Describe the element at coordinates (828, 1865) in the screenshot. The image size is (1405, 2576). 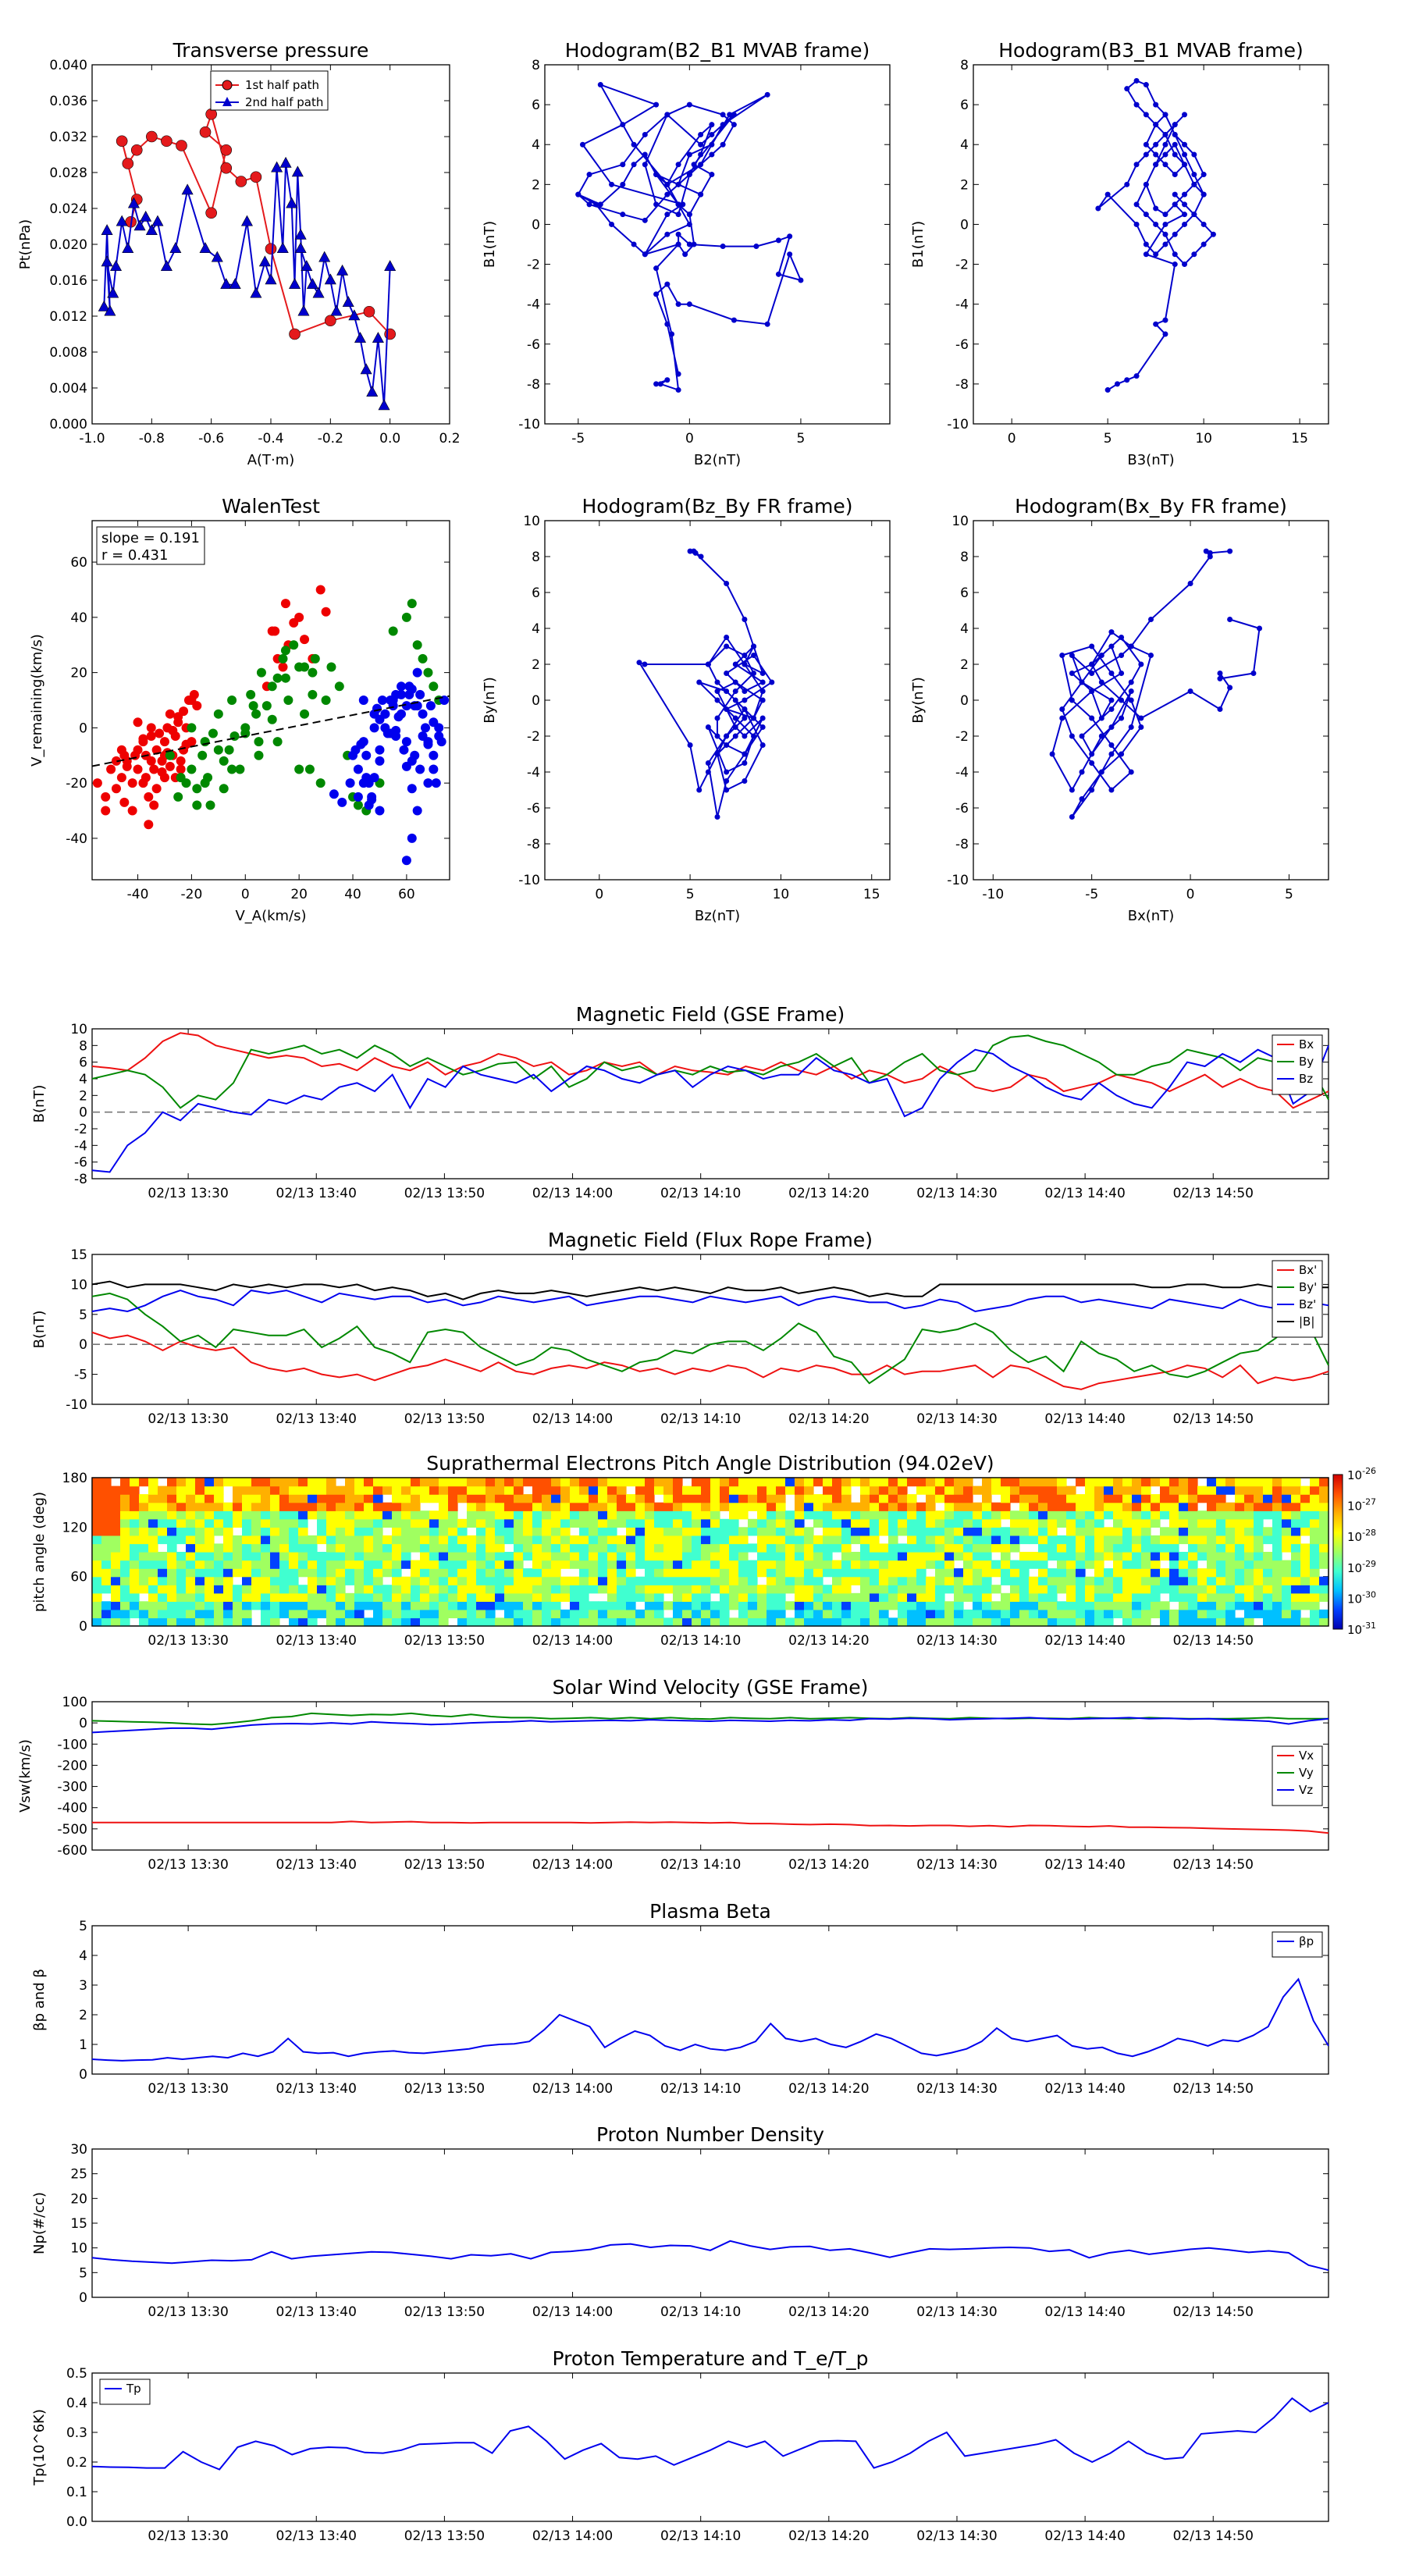
I see `x-tick-label: 02/13 14:20` at that location.